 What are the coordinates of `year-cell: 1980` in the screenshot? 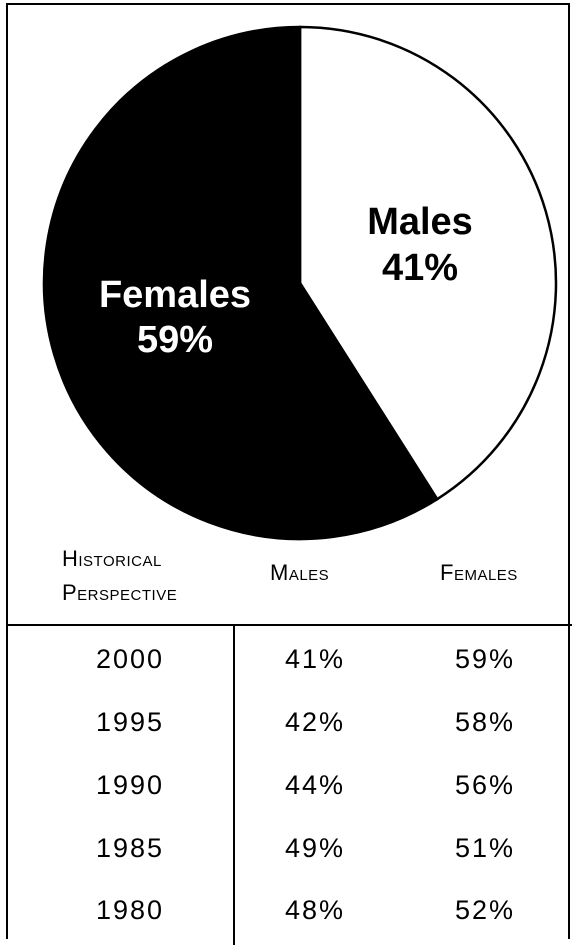 It's located at (130, 910).